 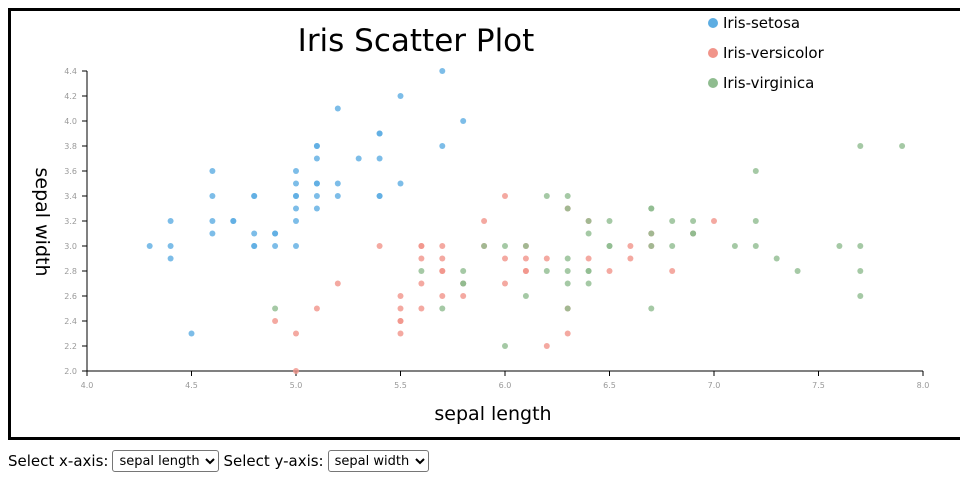 What do you see at coordinates (70, 246) in the screenshot?
I see `y-tick-label: 3.0` at bounding box center [70, 246].